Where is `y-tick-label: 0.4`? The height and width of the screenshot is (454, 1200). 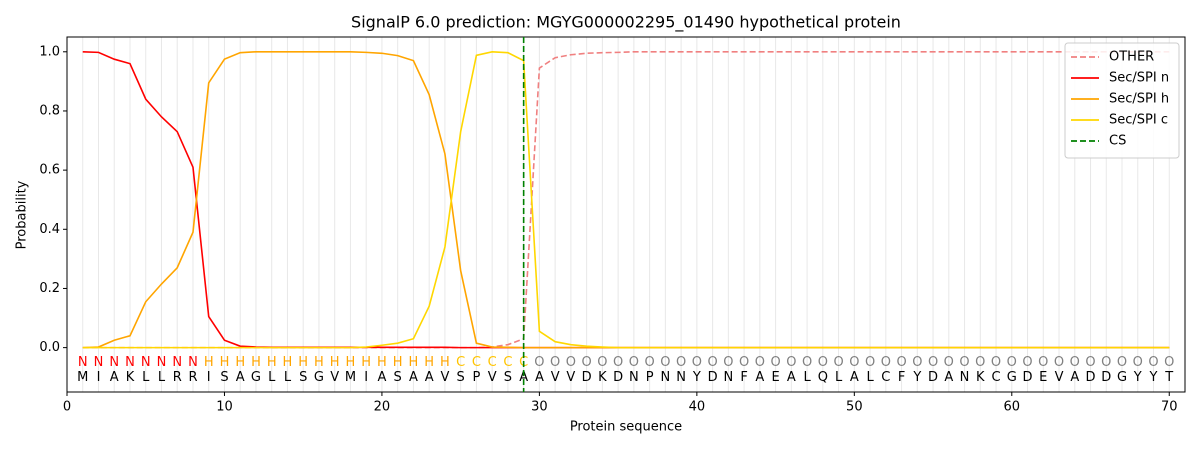 y-tick-label: 0.4 is located at coordinates (49, 229).